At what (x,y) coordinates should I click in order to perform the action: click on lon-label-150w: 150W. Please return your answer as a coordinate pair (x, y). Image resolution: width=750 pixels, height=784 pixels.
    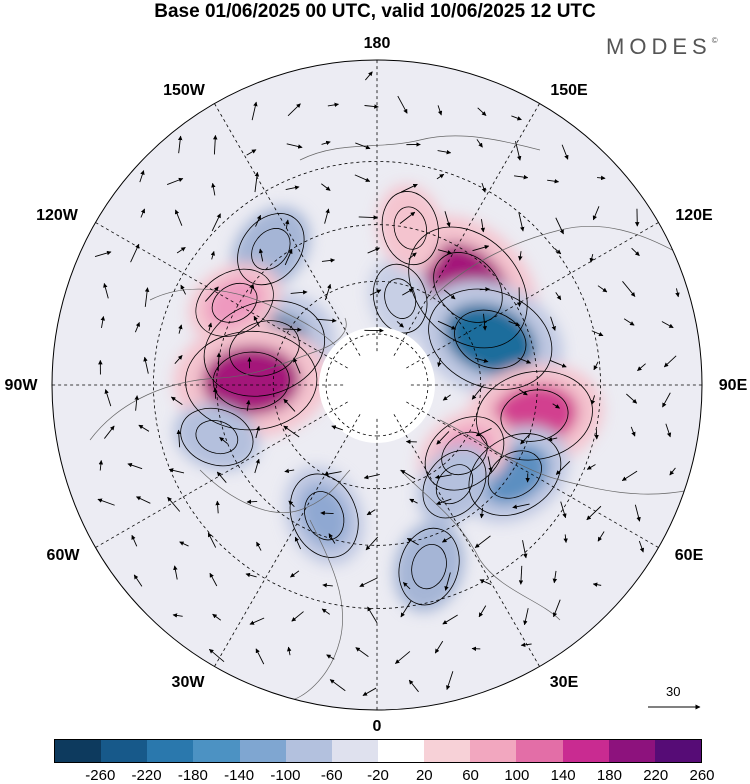
    Looking at the image, I should click on (184, 91).